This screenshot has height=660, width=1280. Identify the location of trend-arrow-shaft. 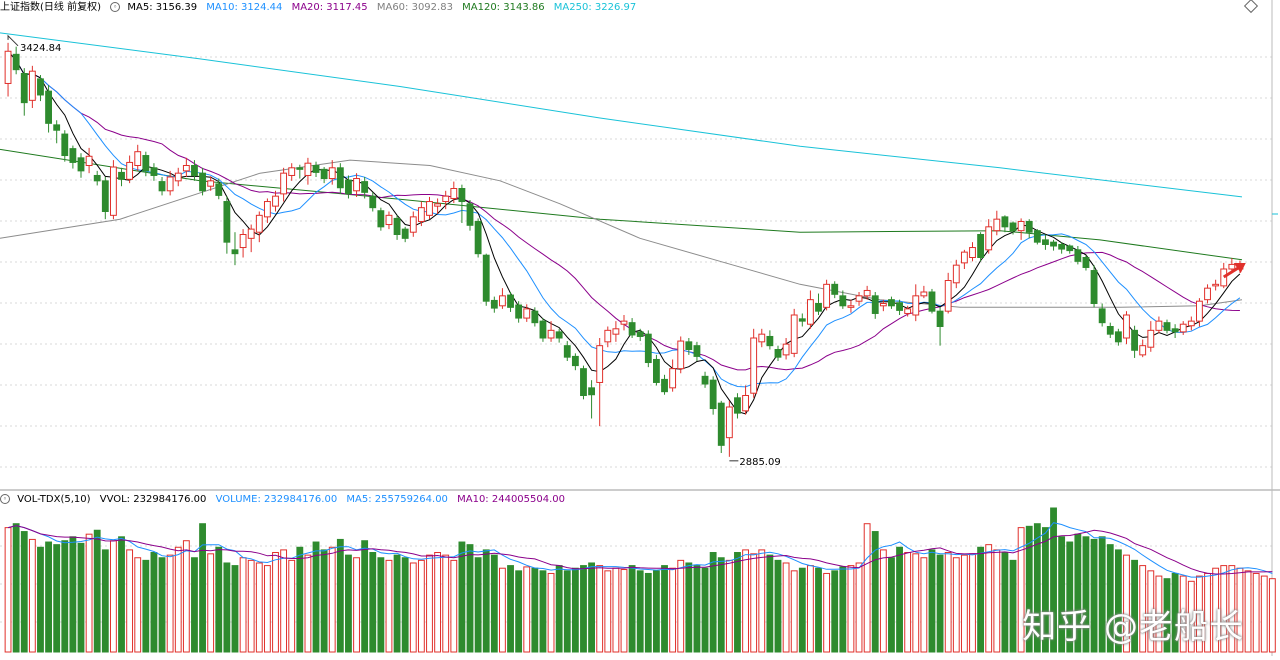
(1231, 272).